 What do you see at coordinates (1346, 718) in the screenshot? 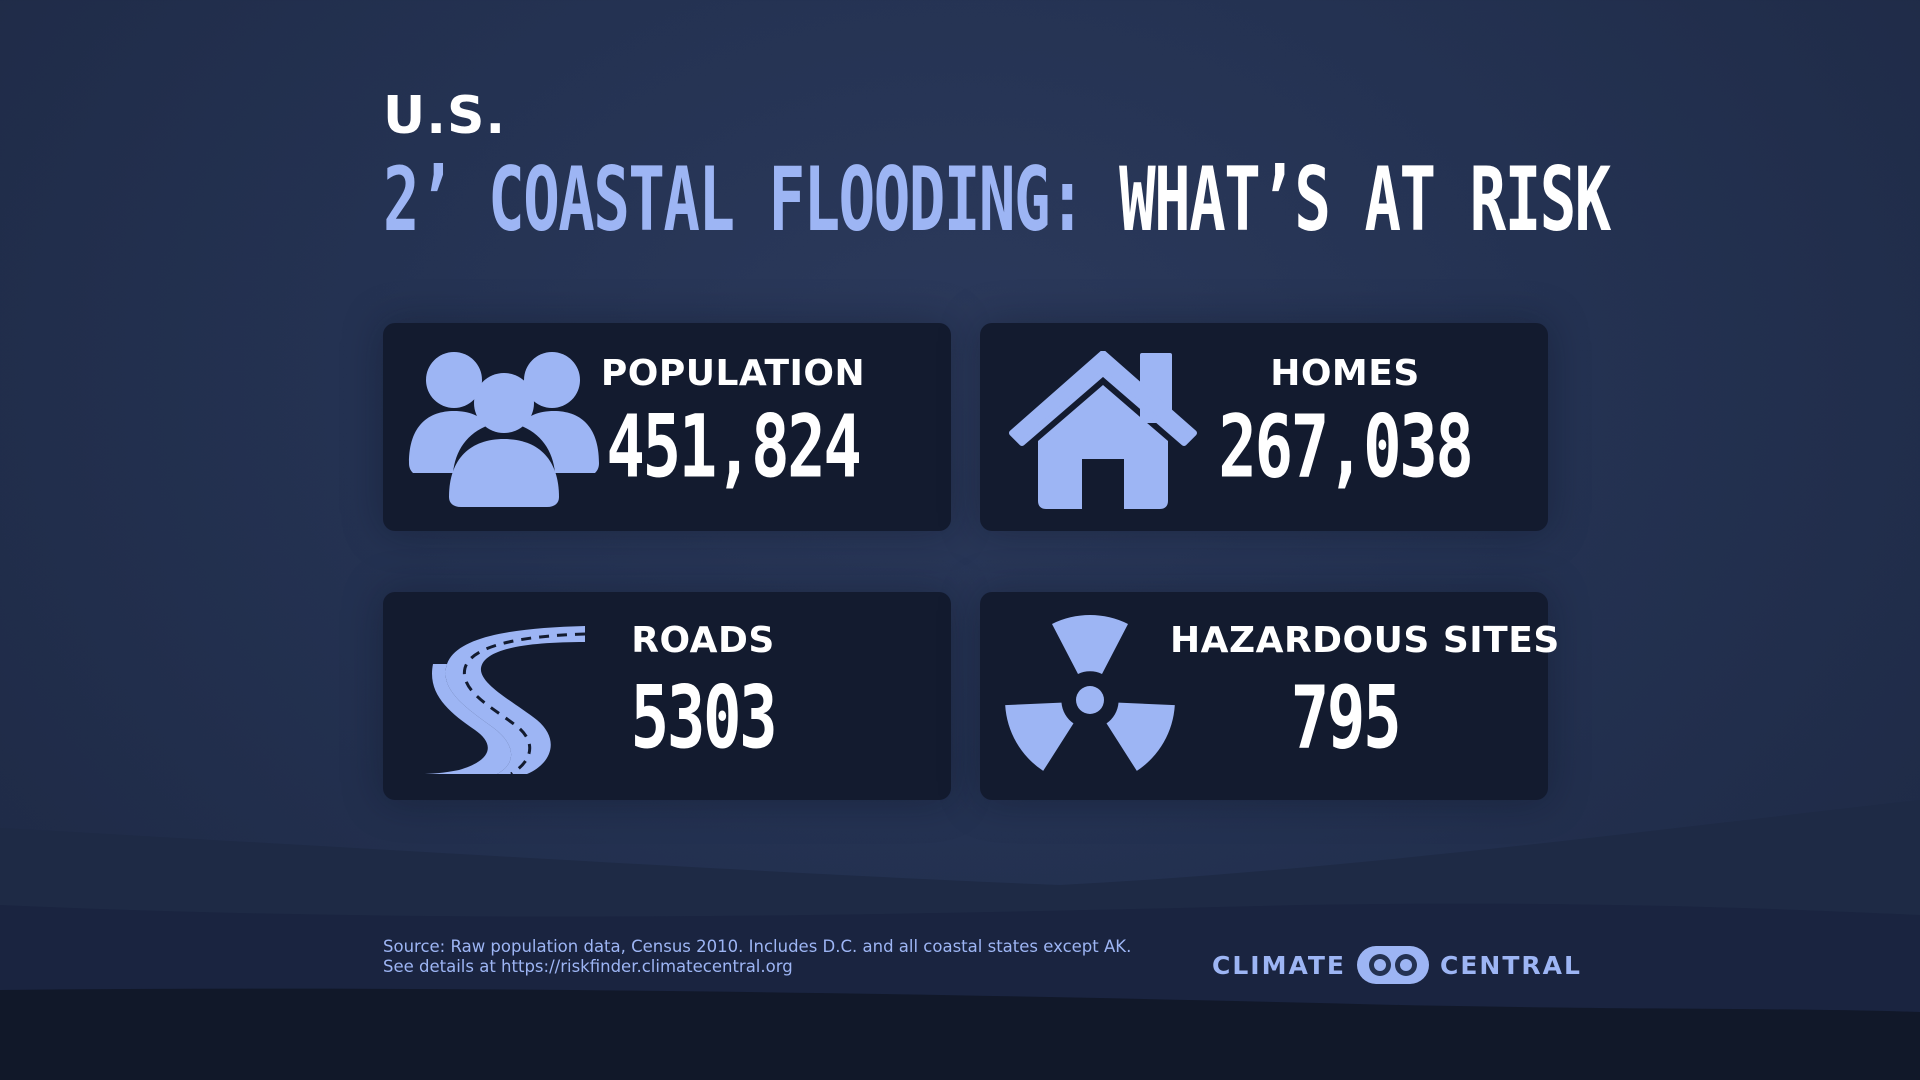
I see `stat-value-hazardous-sites: 795` at bounding box center [1346, 718].